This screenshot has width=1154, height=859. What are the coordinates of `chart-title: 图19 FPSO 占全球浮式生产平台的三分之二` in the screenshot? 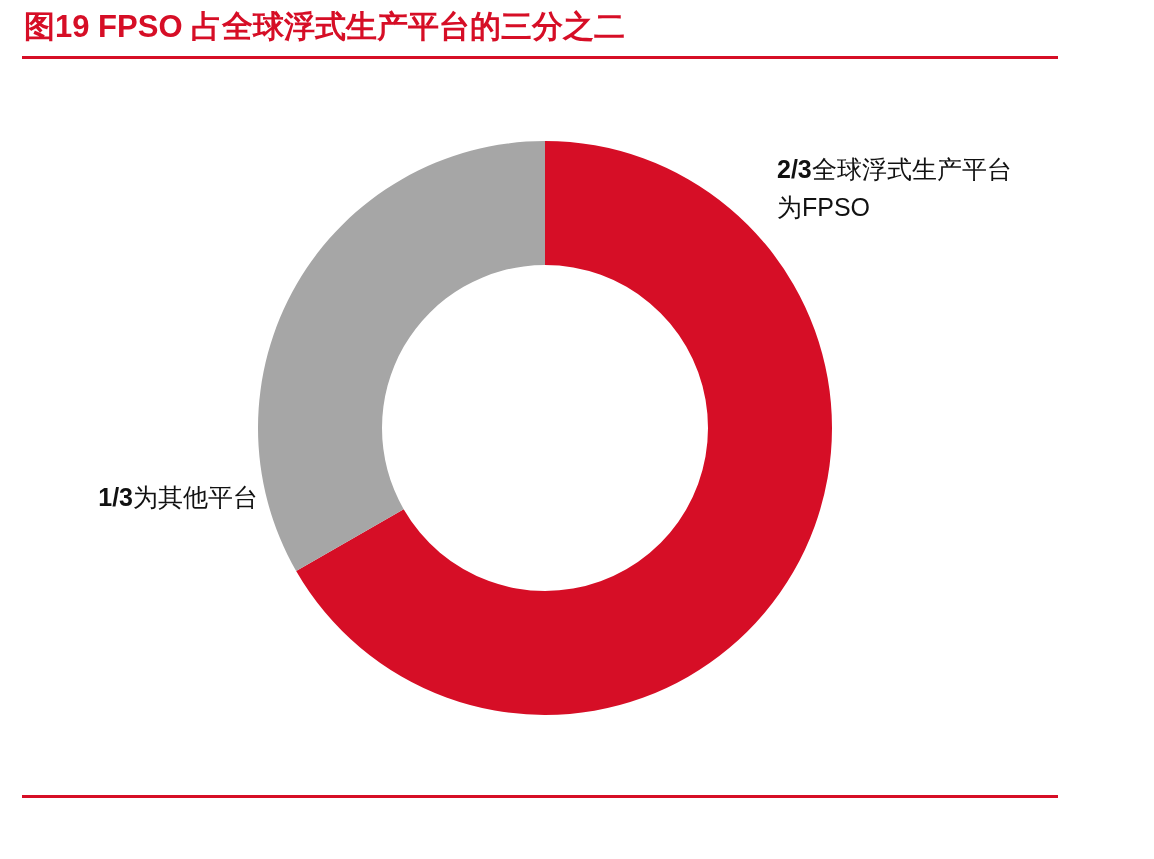 It's located at (325, 27).